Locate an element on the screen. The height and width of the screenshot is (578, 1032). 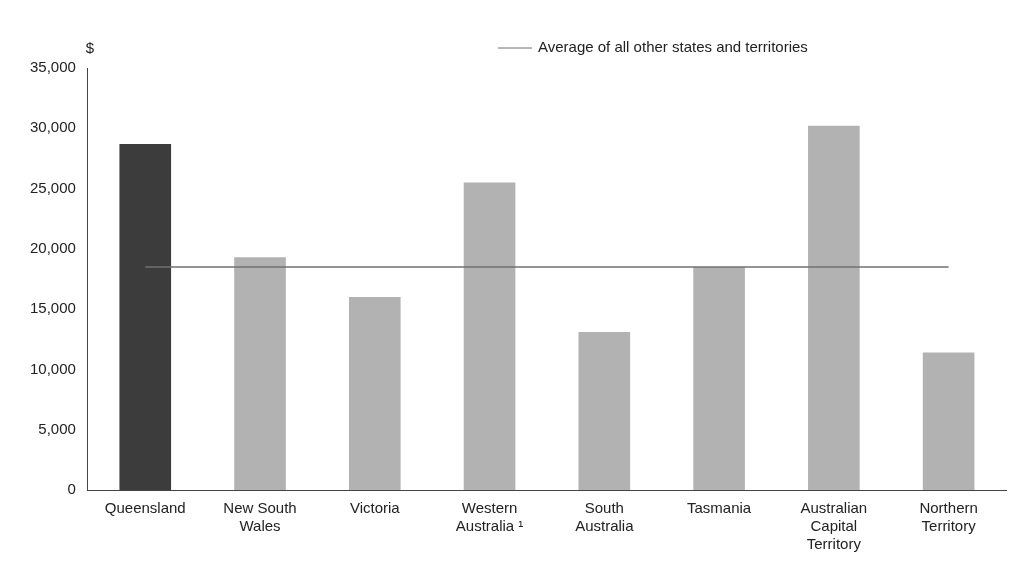
x-tick-label: Victoria is located at coordinates (375, 508).